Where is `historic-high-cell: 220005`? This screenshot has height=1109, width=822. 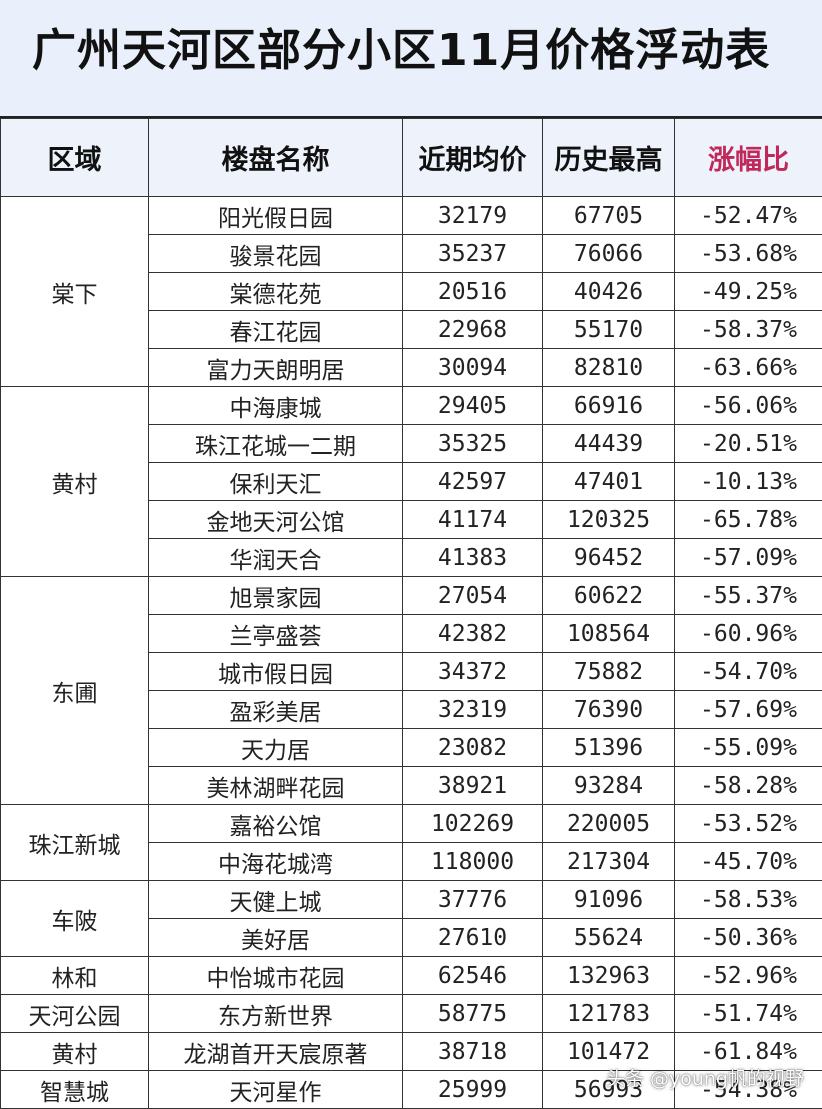
historic-high-cell: 220005 is located at coordinates (609, 824).